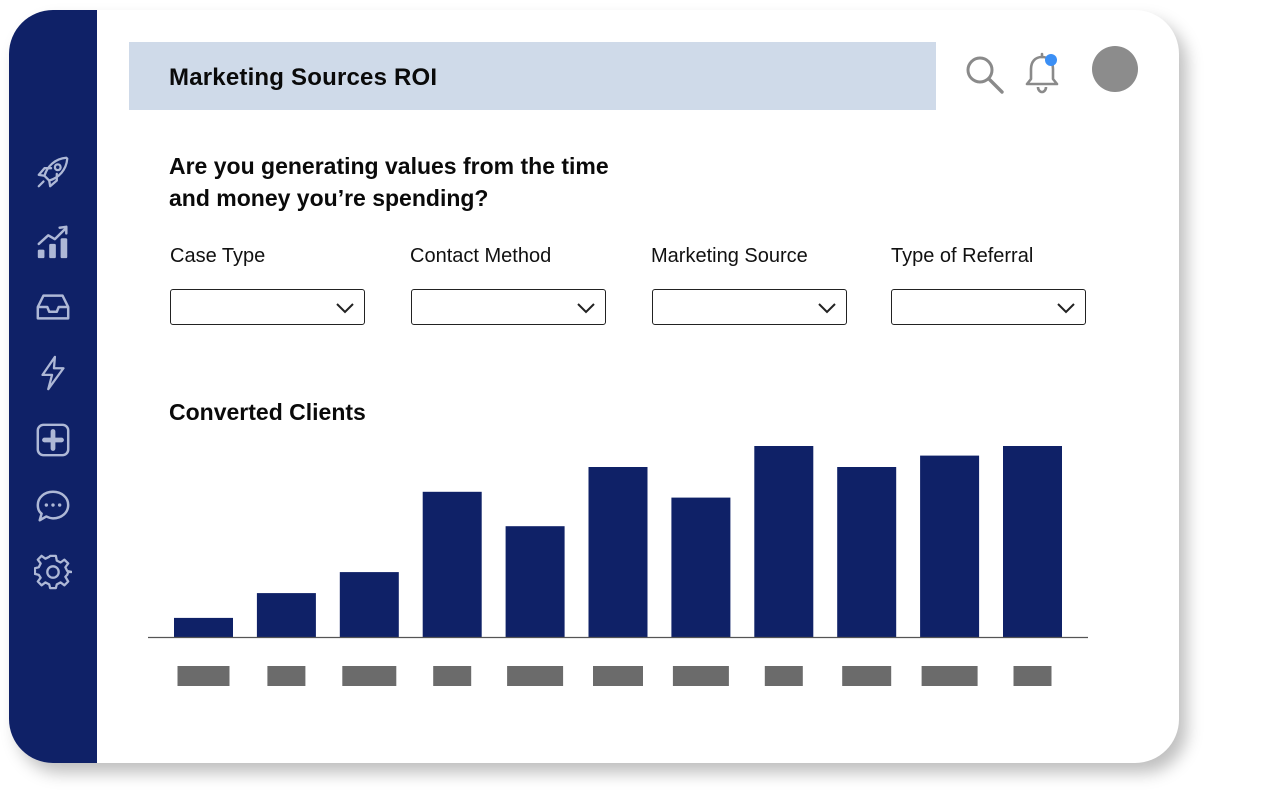 The width and height of the screenshot is (1278, 795). I want to click on contact-method-select, so click(508, 307).